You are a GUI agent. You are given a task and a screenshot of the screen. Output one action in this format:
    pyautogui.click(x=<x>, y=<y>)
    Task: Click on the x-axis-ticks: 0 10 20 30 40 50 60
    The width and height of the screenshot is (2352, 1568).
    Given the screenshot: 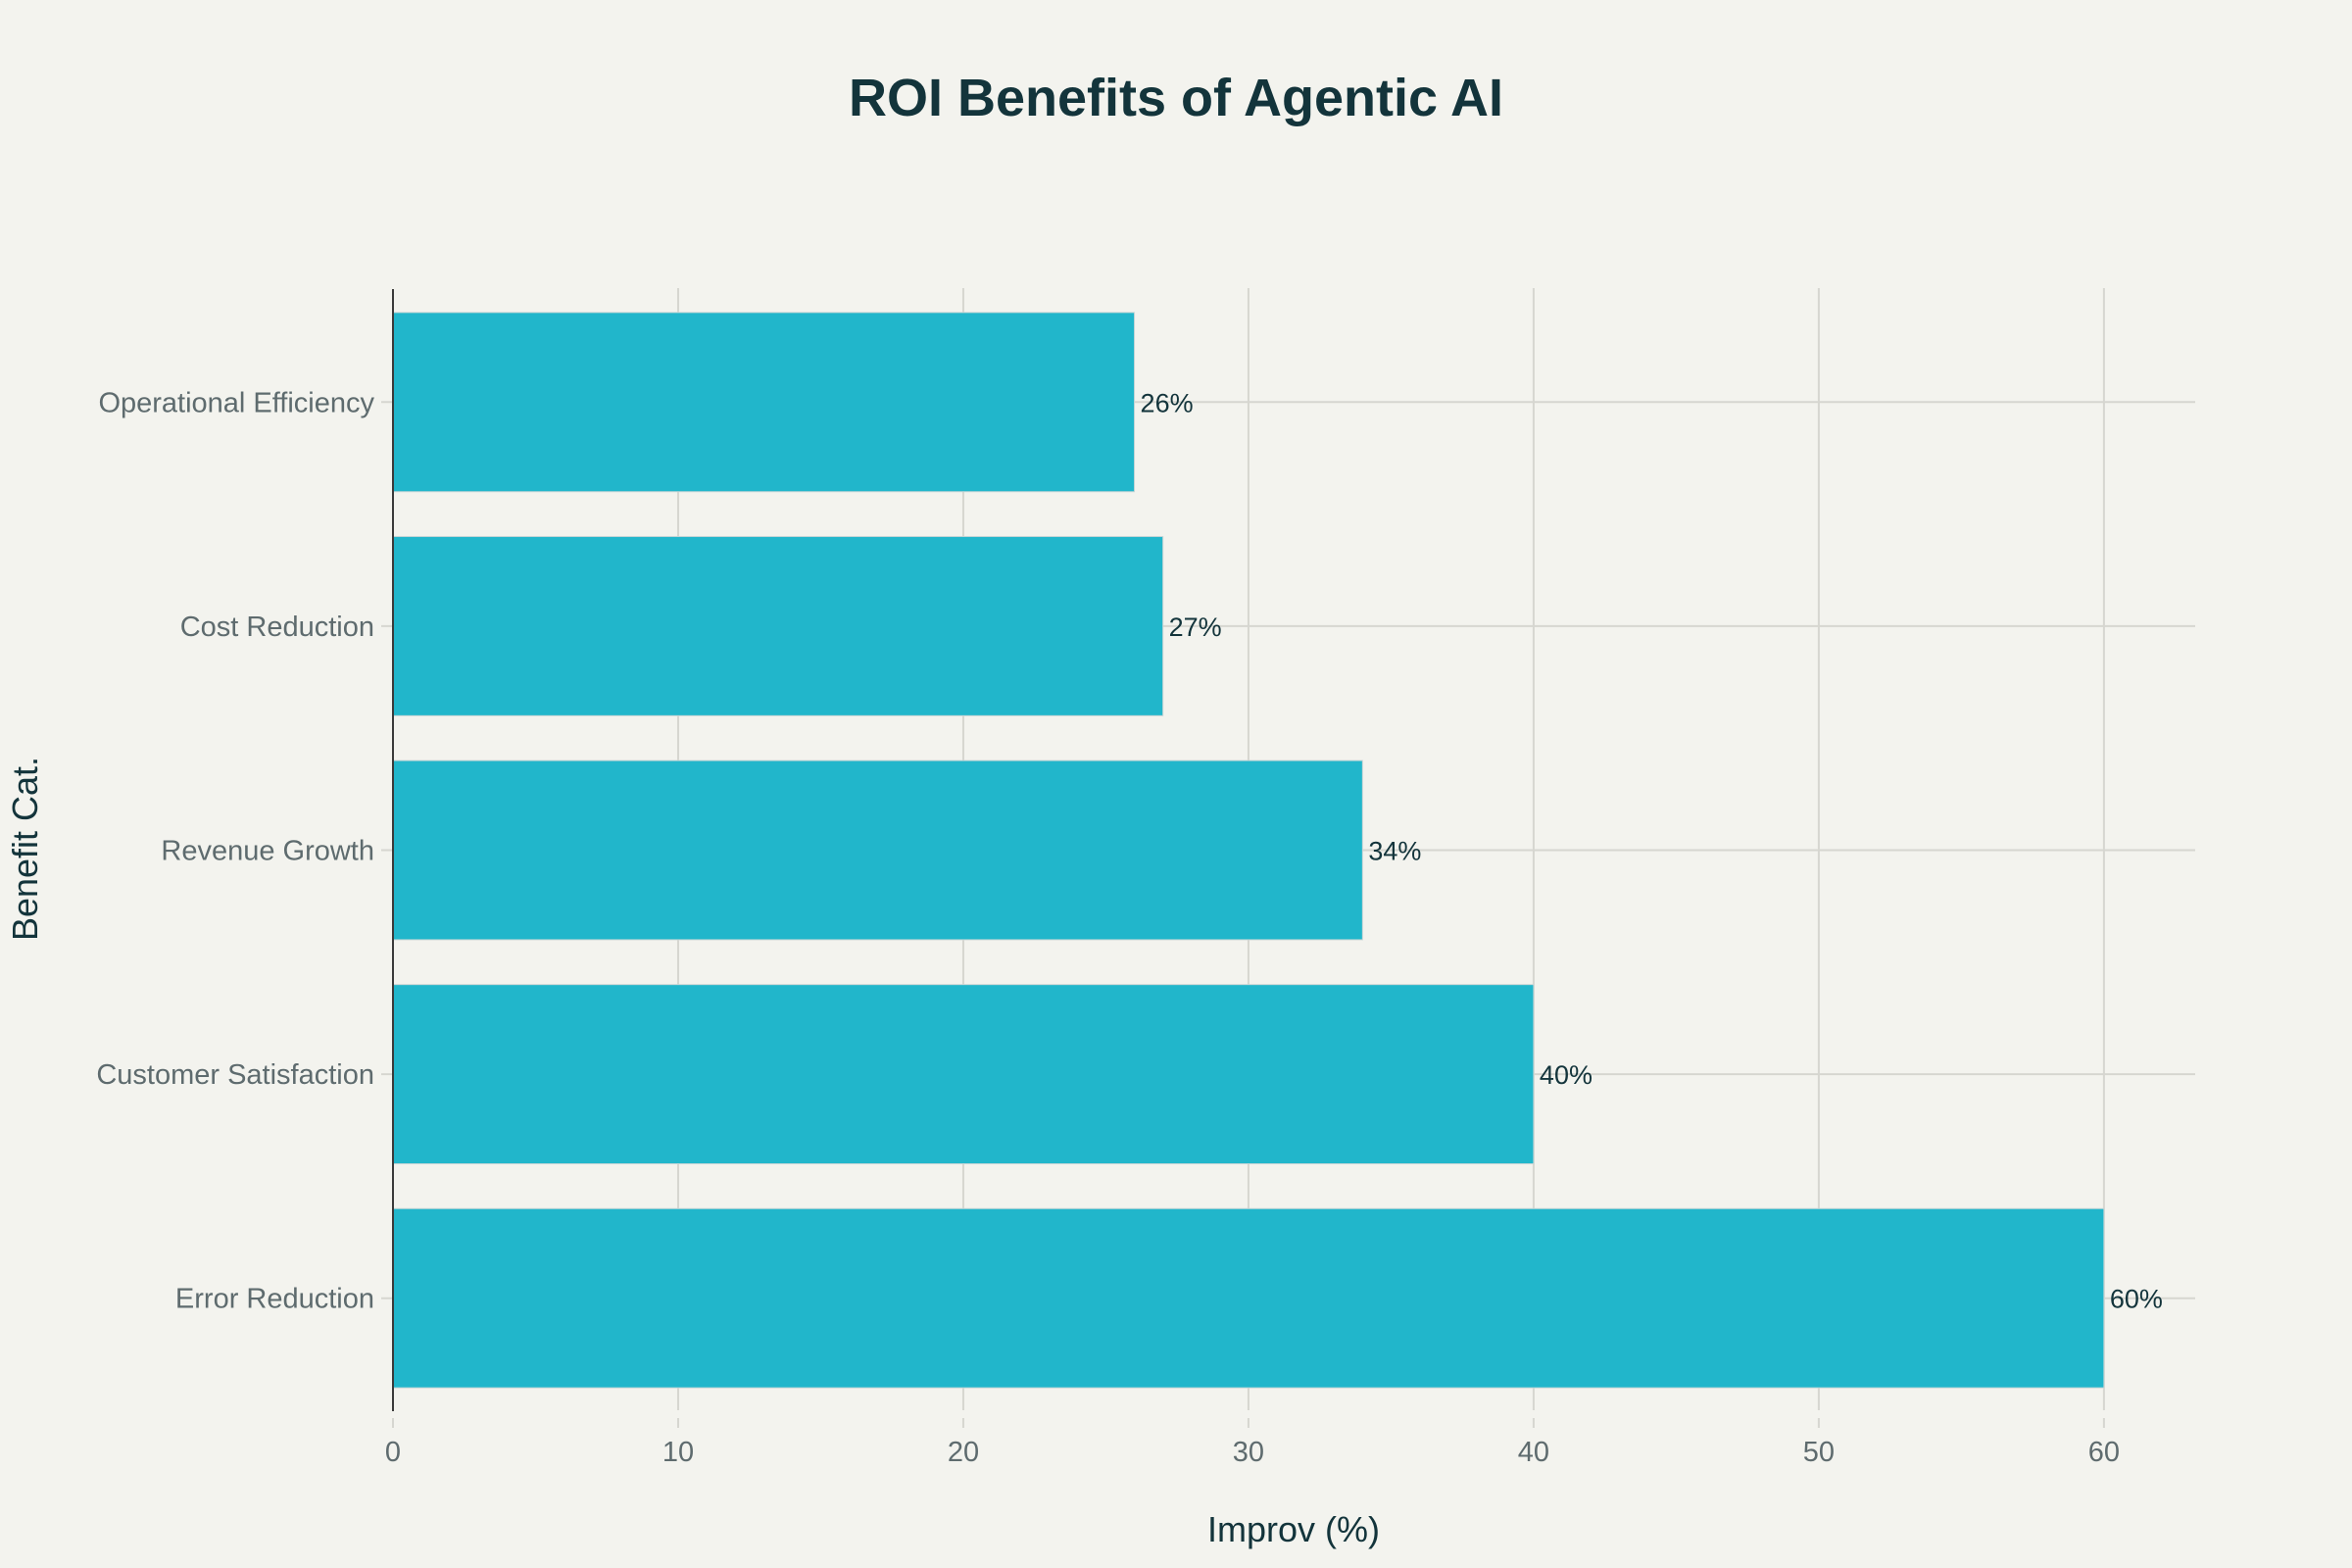 What is the action you would take?
    pyautogui.click(x=1252, y=1443)
    